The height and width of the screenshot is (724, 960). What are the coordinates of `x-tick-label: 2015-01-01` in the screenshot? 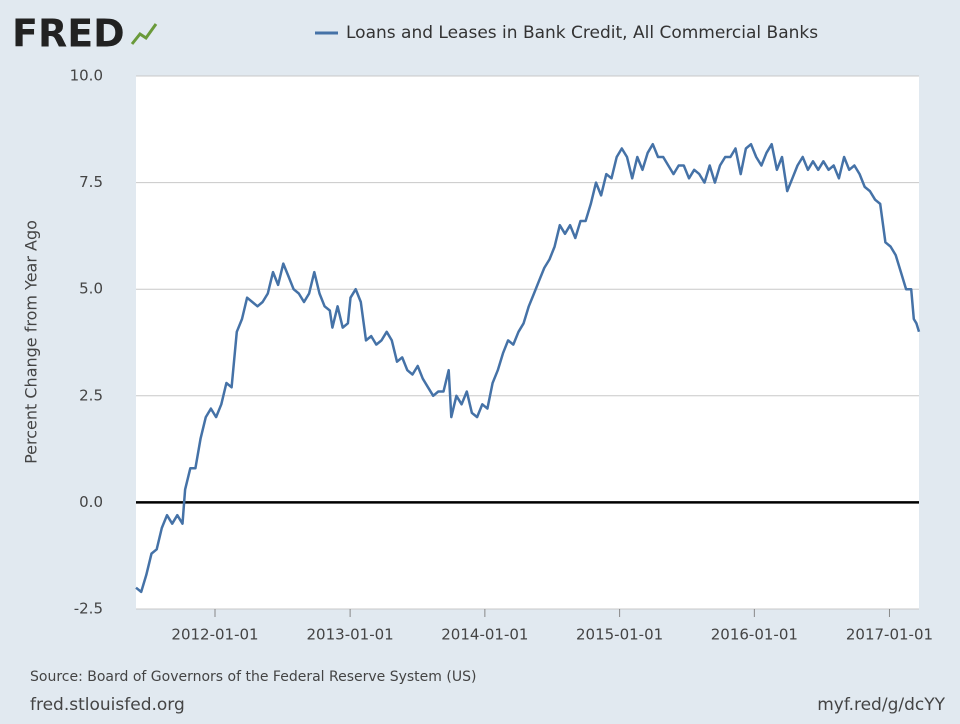 It's located at (619, 635).